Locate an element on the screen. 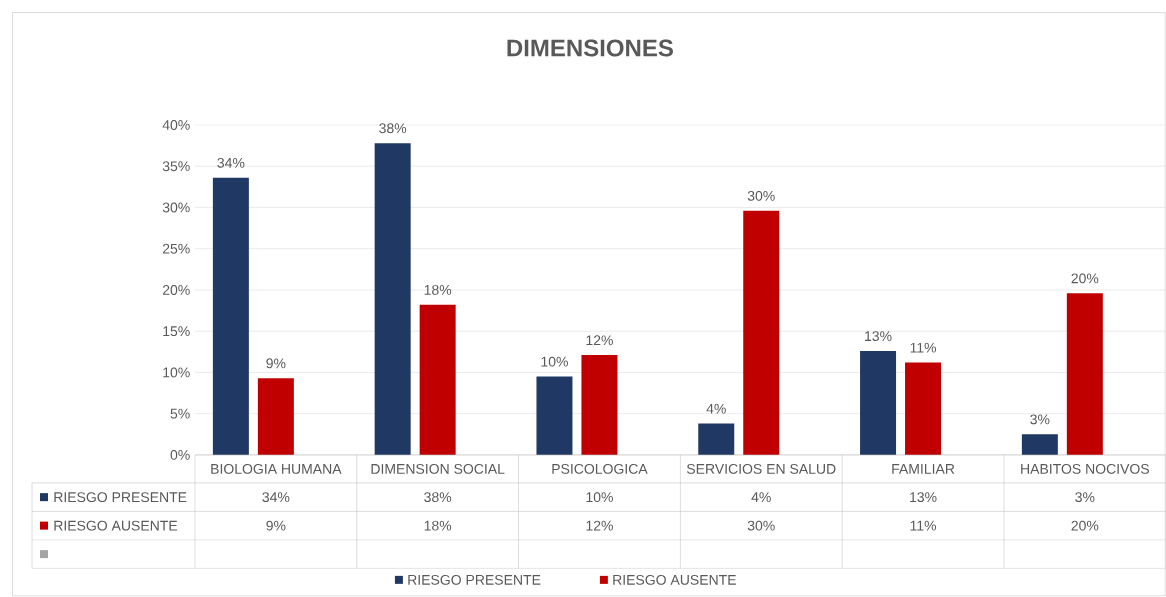 The height and width of the screenshot is (597, 1166). data-label: 30% is located at coordinates (761, 525).